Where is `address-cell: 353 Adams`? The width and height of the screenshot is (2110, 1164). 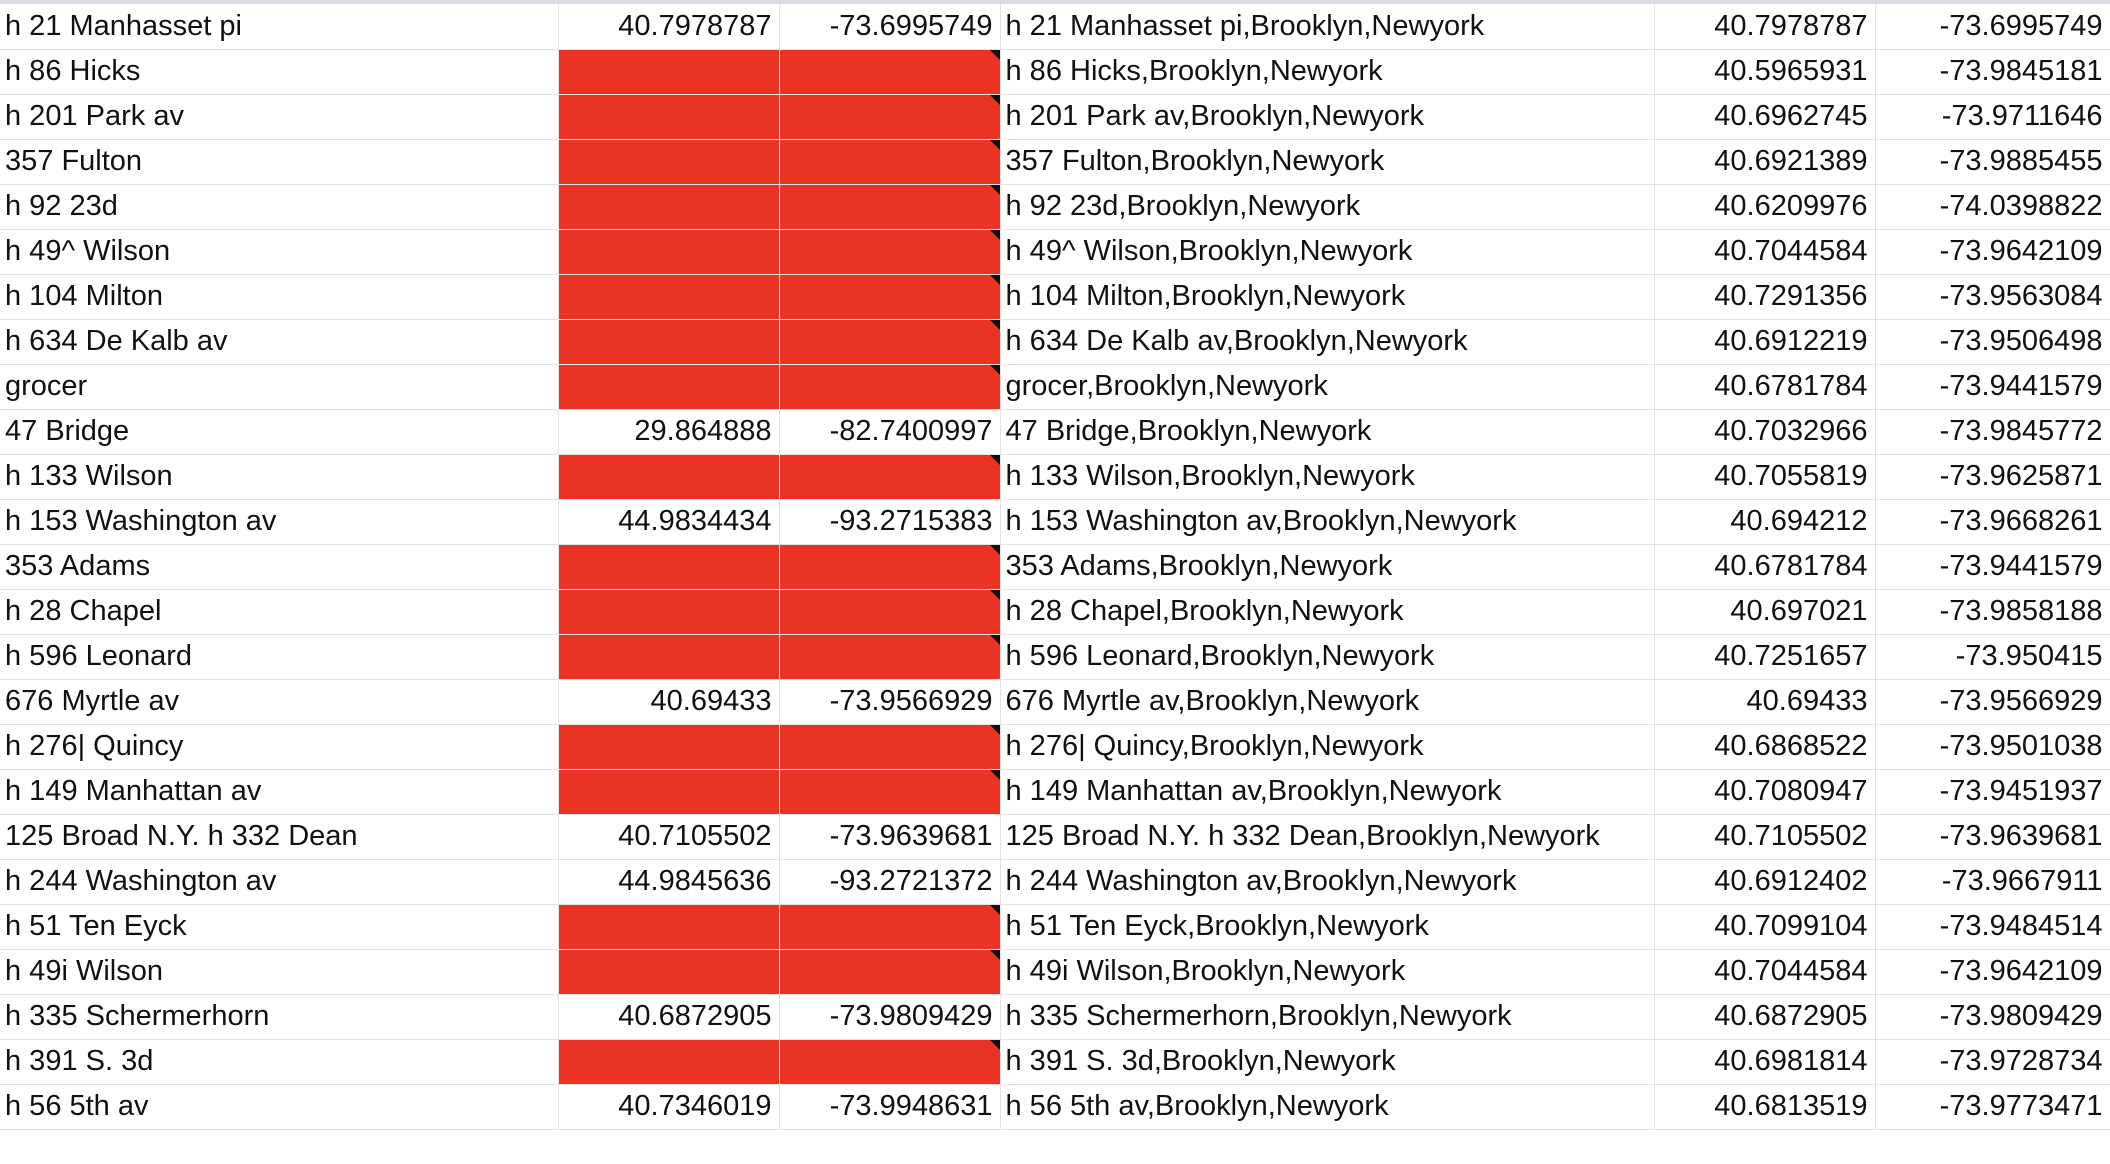
address-cell: 353 Adams is located at coordinates (279, 567).